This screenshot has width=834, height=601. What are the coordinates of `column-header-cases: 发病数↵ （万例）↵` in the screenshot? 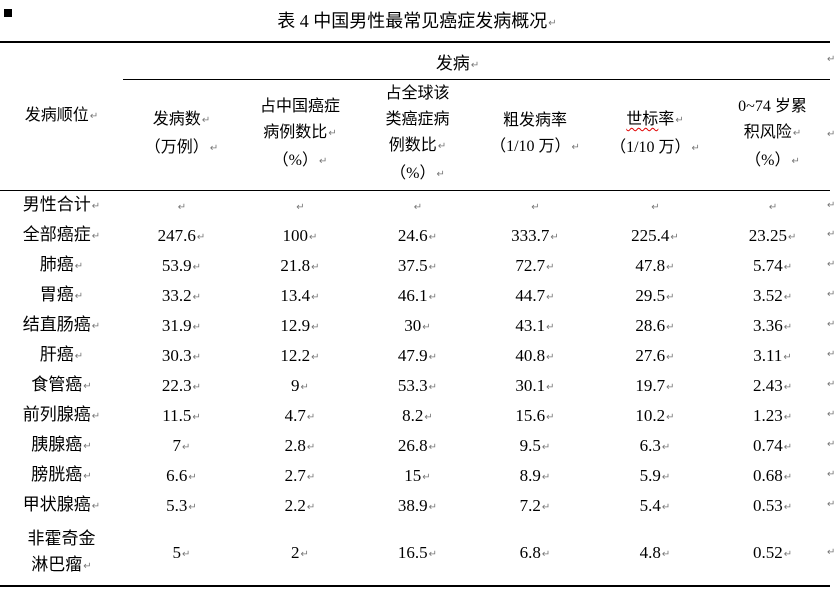 It's located at (181, 135).